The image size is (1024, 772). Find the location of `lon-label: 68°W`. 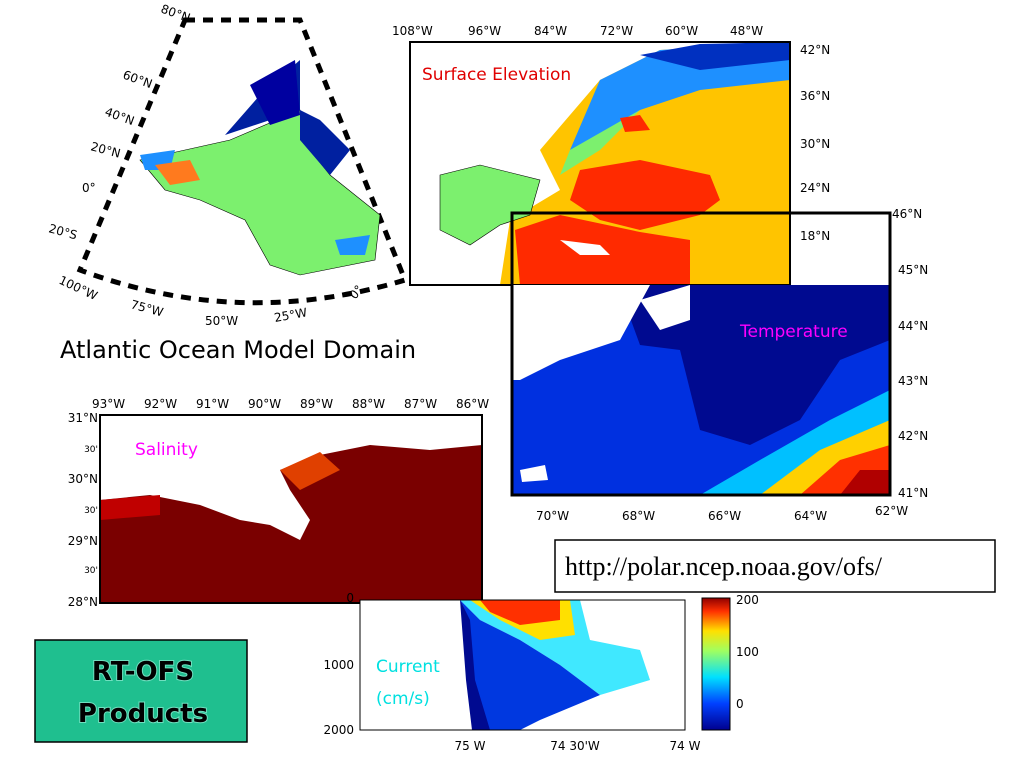

lon-label: 68°W is located at coordinates (638, 516).